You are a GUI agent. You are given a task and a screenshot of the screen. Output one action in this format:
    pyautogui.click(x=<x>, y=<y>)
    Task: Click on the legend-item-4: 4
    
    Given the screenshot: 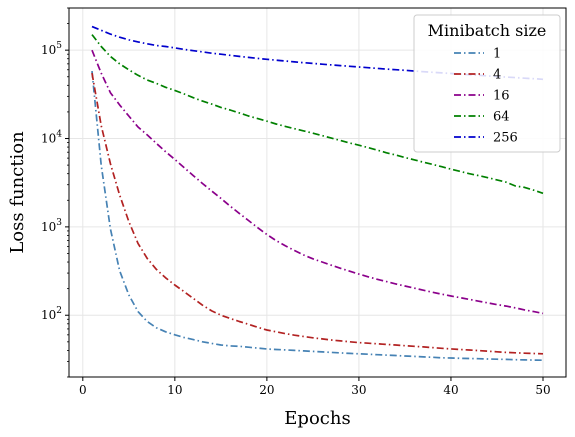 What is the action you would take?
    pyautogui.click(x=477, y=75)
    